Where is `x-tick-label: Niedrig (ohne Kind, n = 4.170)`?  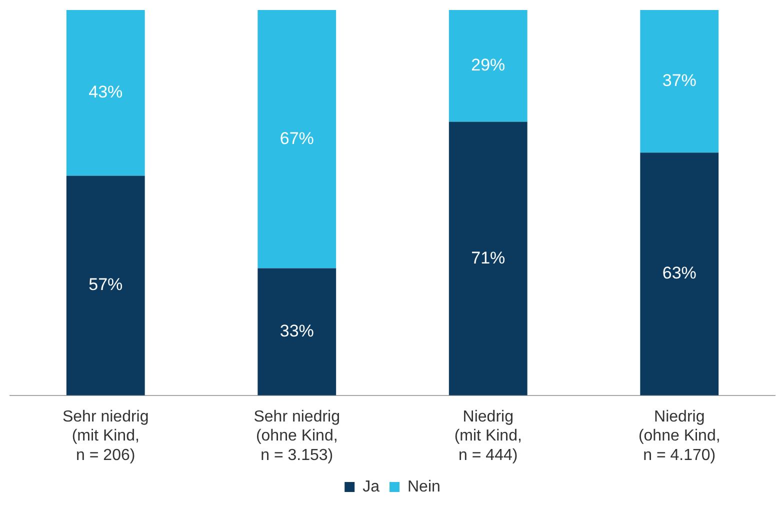
x-tick-label: Niedrig (ohne Kind, n = 4.170) is located at coordinates (679, 436).